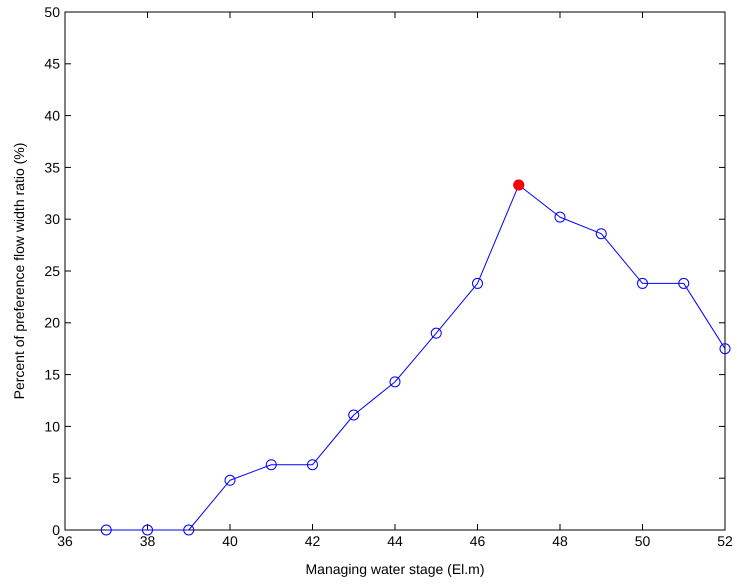 The image size is (737, 584). Describe the element at coordinates (52, 374) in the screenshot. I see `y-tick-label: 15` at that location.